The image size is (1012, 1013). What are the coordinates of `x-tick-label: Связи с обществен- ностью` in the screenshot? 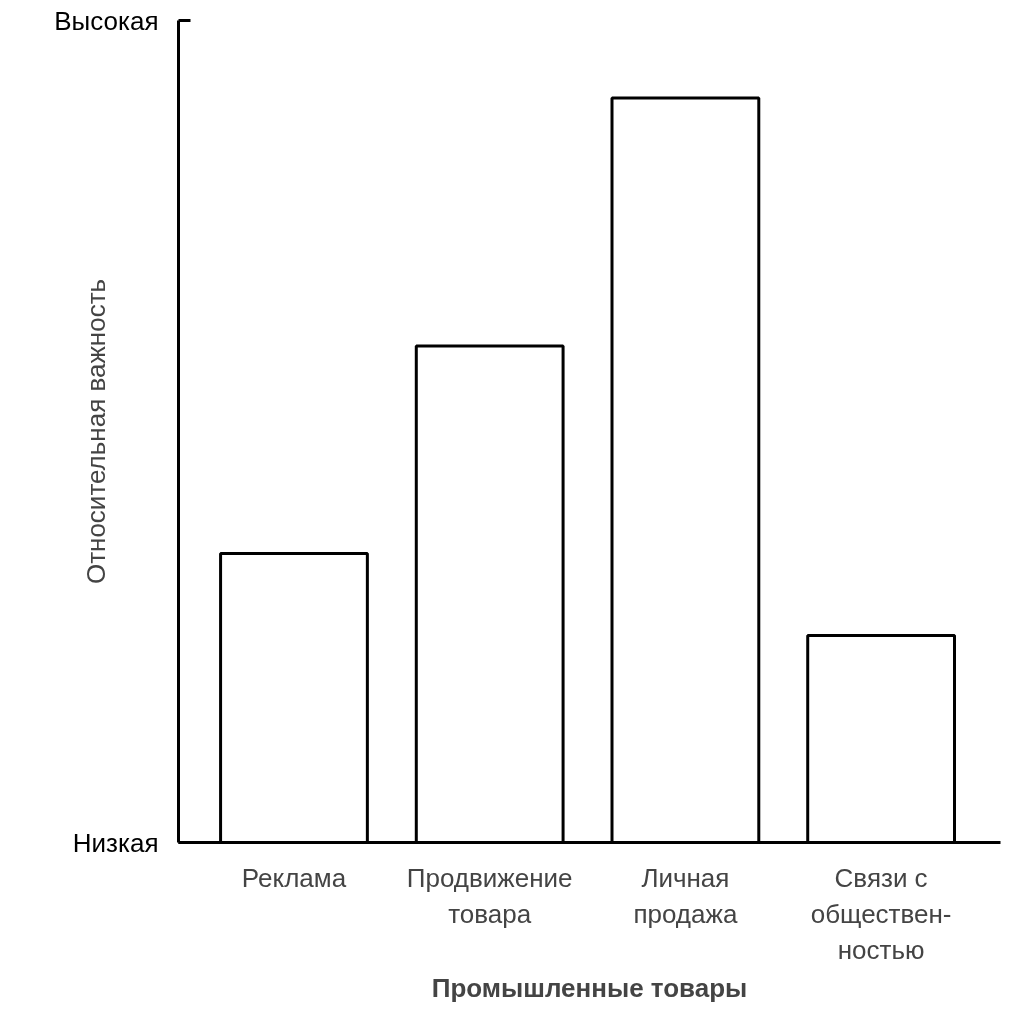 It's located at (881, 913).